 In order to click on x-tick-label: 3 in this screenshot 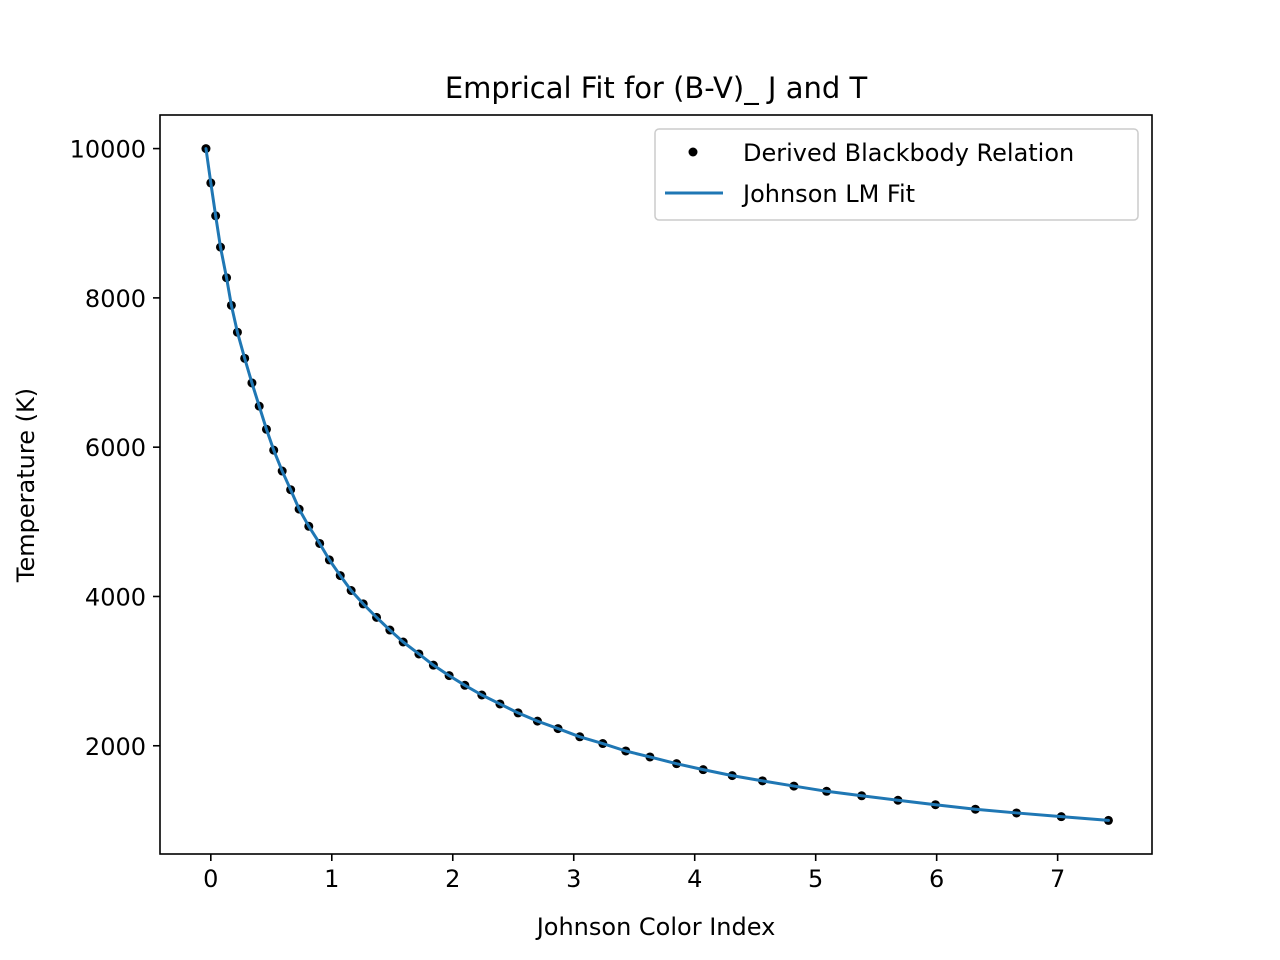, I will do `click(573, 879)`.